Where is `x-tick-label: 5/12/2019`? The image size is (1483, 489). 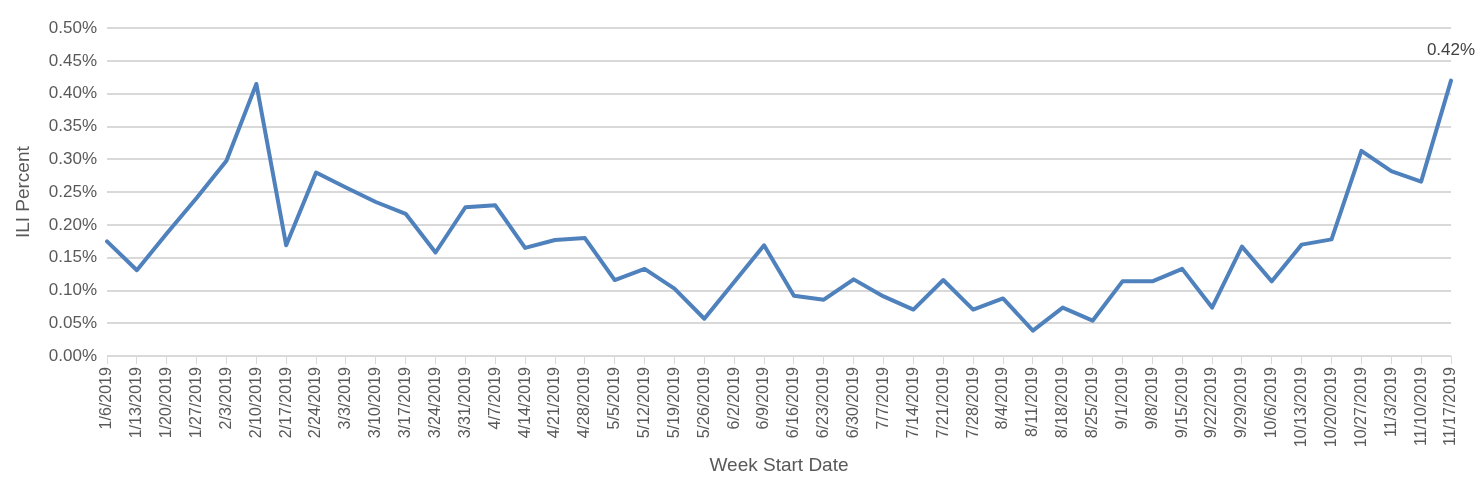 x-tick-label: 5/12/2019 is located at coordinates (644, 403).